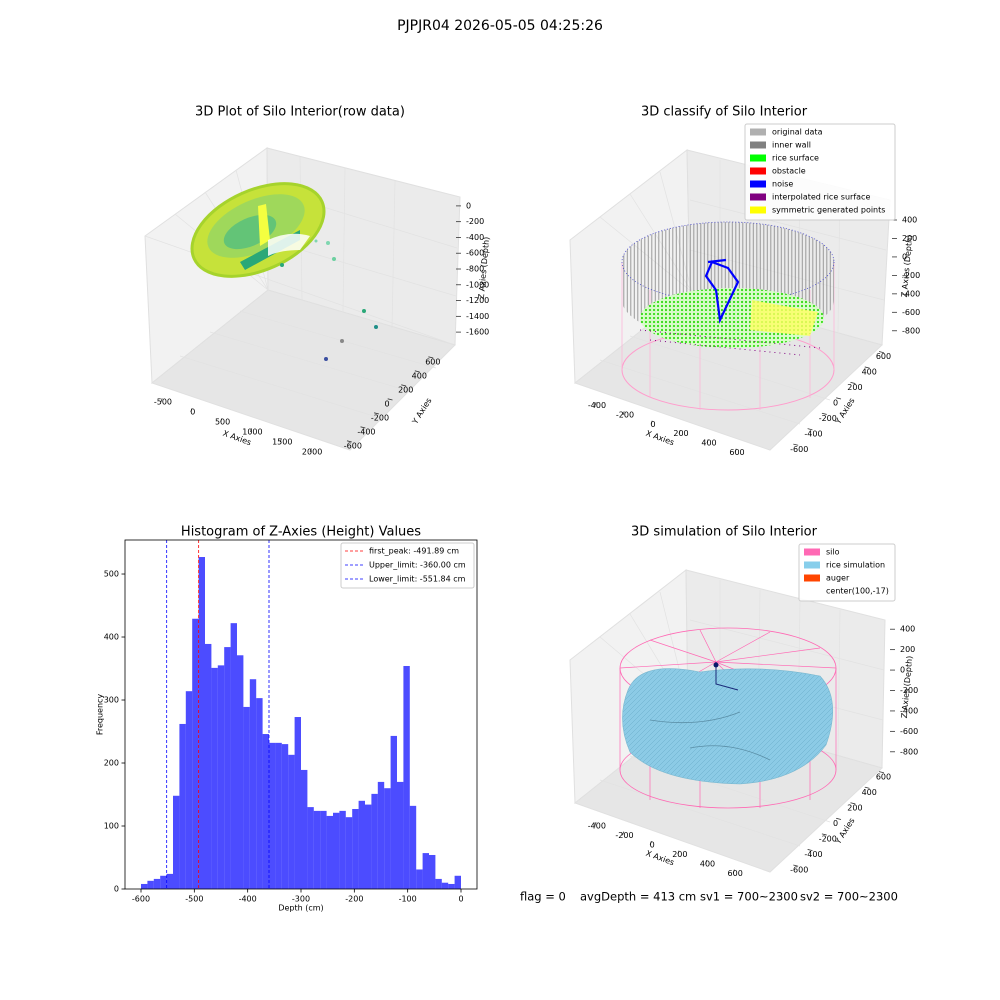 The image size is (1000, 1000). I want to click on y-tick-label: -200, so click(828, 839).